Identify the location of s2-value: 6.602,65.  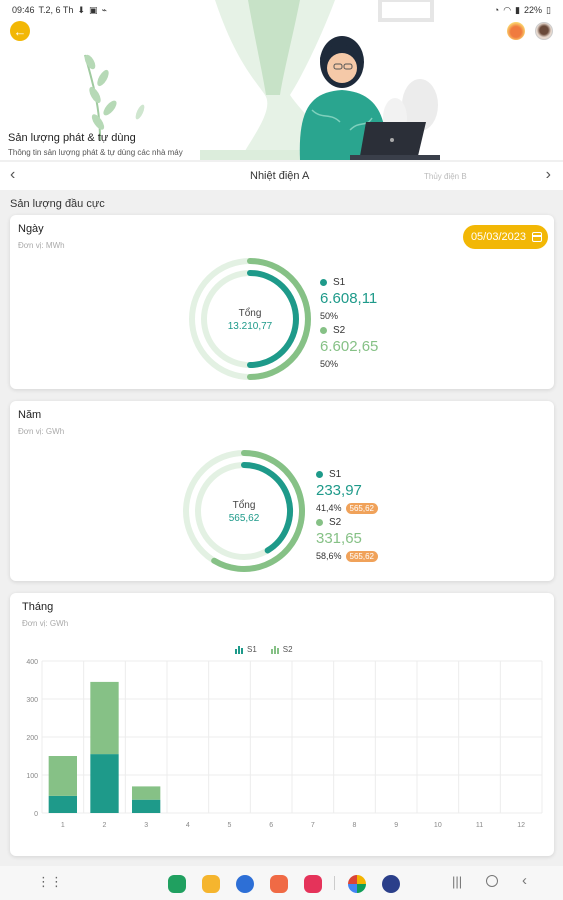
(349, 346).